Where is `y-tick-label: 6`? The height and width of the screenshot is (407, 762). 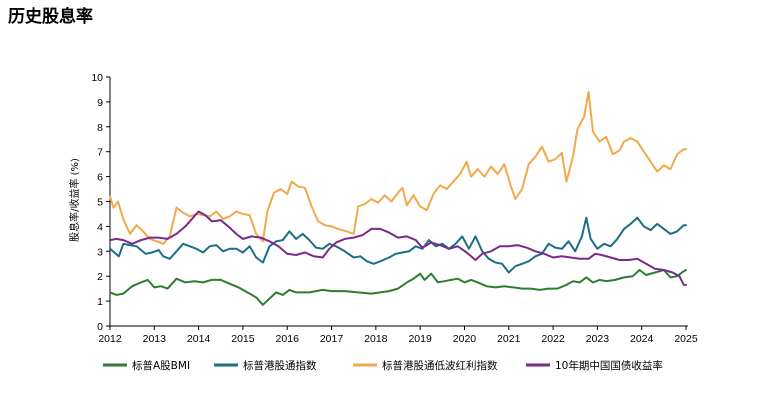 y-tick-label: 6 is located at coordinates (100, 178).